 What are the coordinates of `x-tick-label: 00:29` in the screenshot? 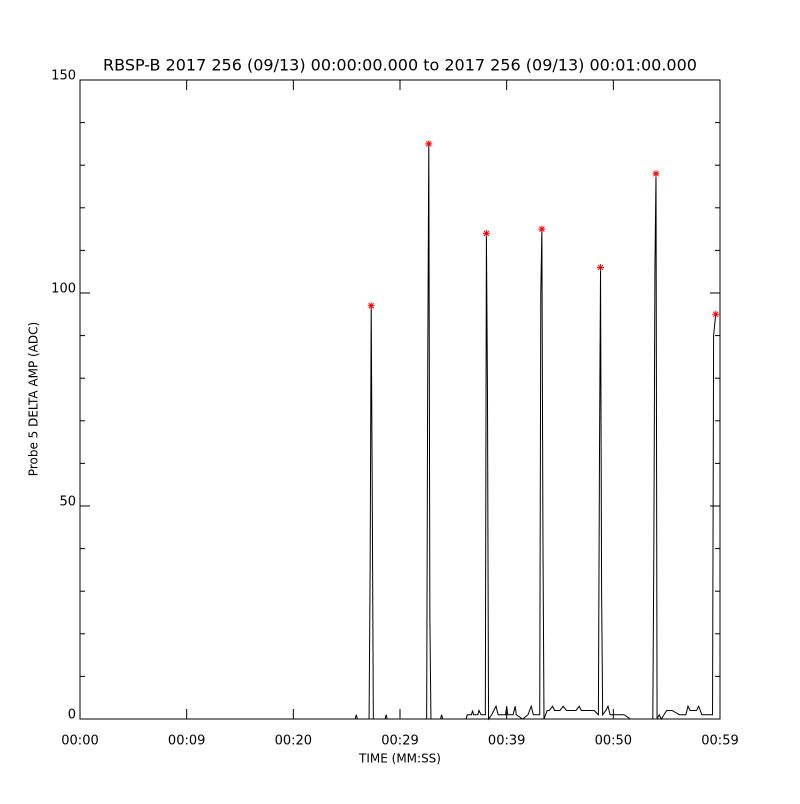 It's located at (399, 741).